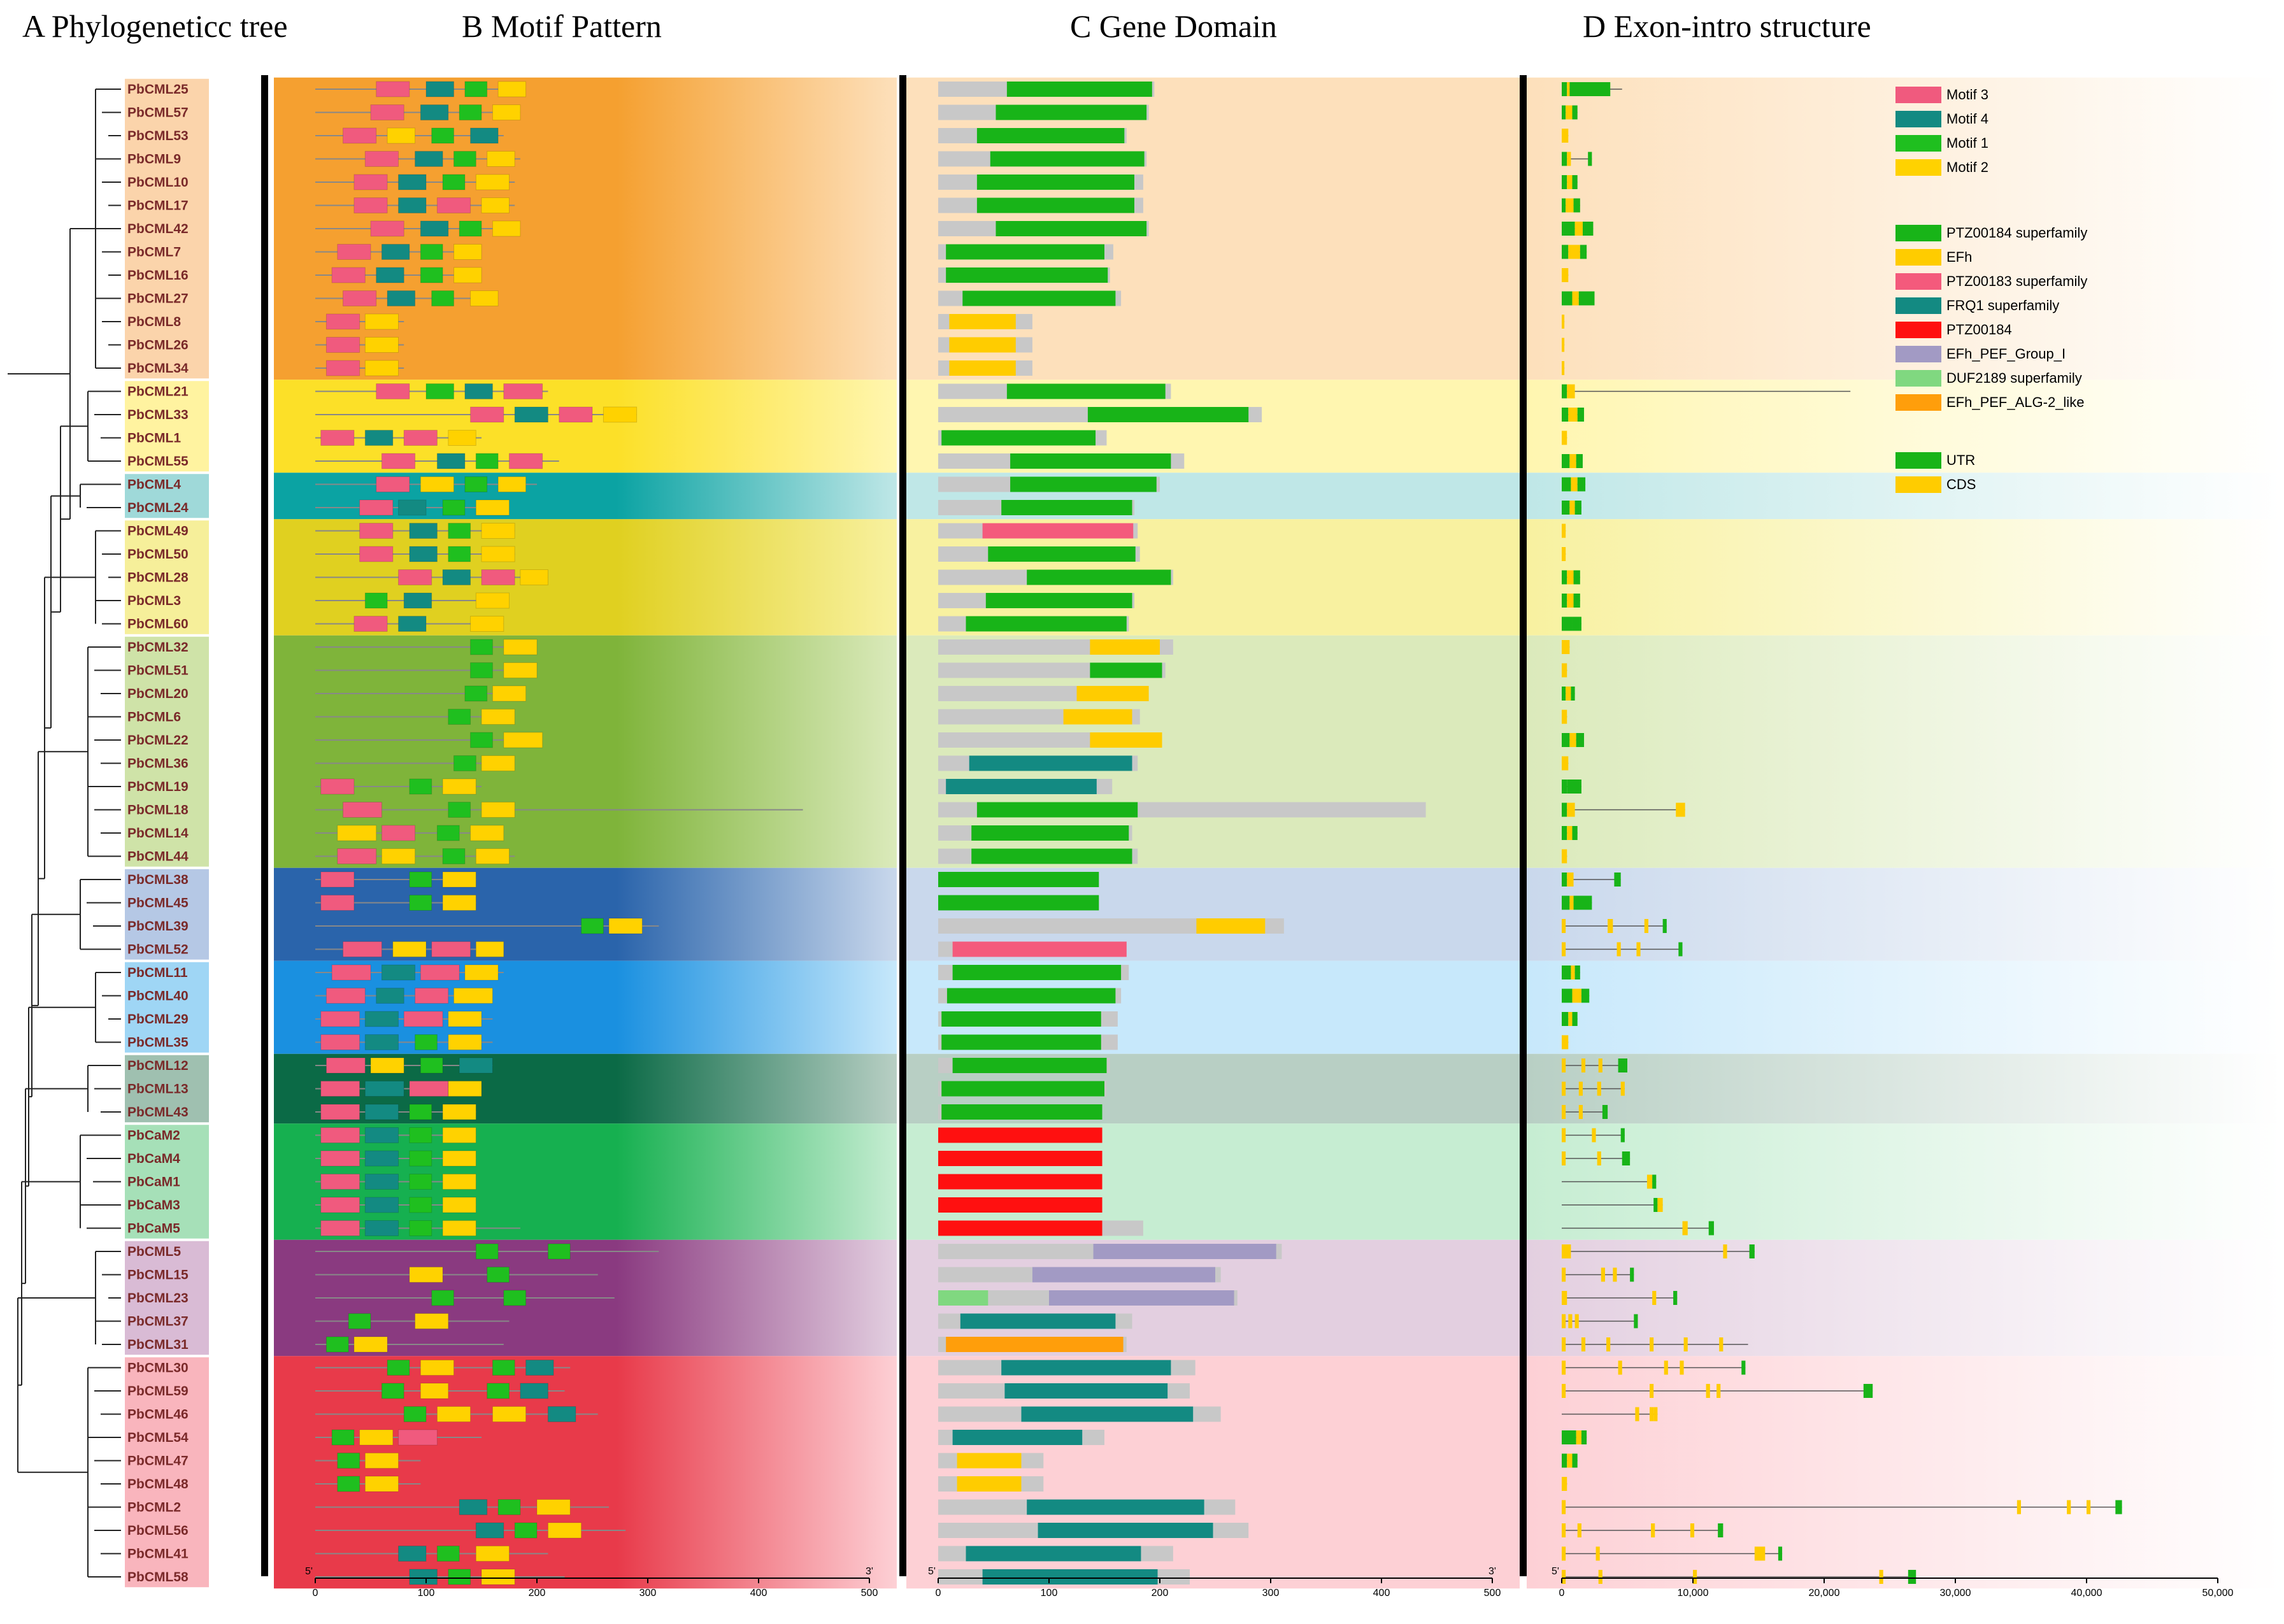  Describe the element at coordinates (1173, 26) in the screenshot. I see `panel-c-title: C Gene Domain` at that location.